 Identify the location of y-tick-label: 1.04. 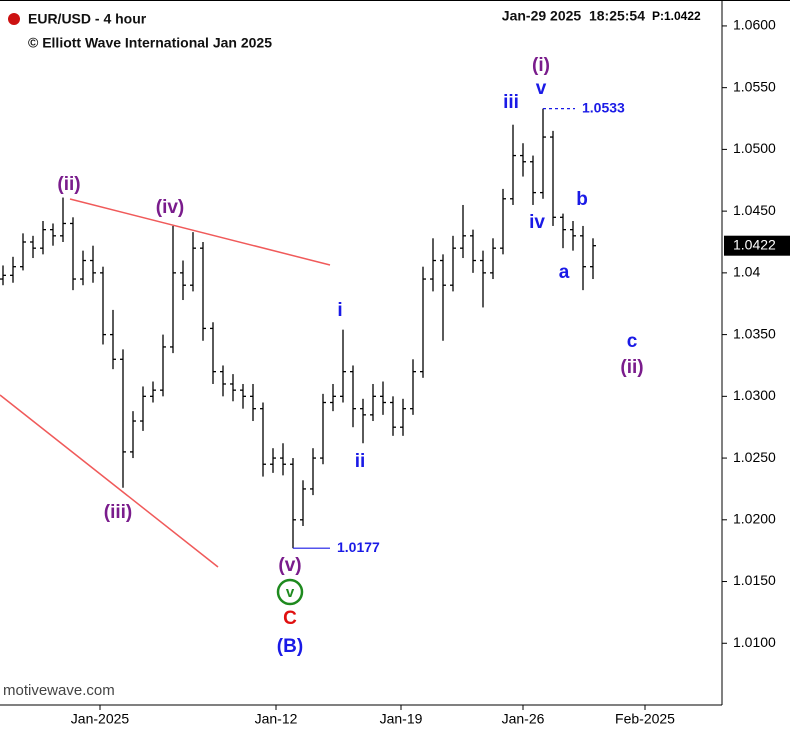
(746, 272).